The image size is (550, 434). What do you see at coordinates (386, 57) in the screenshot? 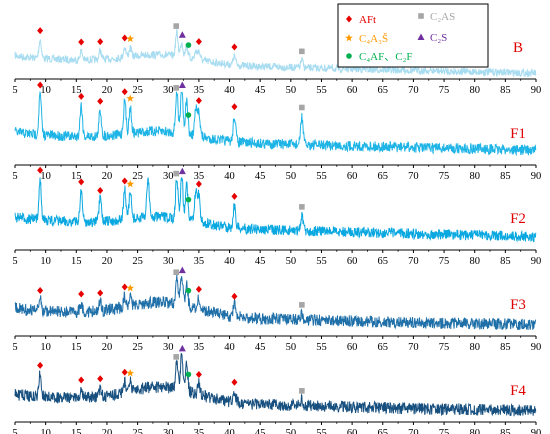
I see `legend-label: C₄AF、C₂F` at bounding box center [386, 57].